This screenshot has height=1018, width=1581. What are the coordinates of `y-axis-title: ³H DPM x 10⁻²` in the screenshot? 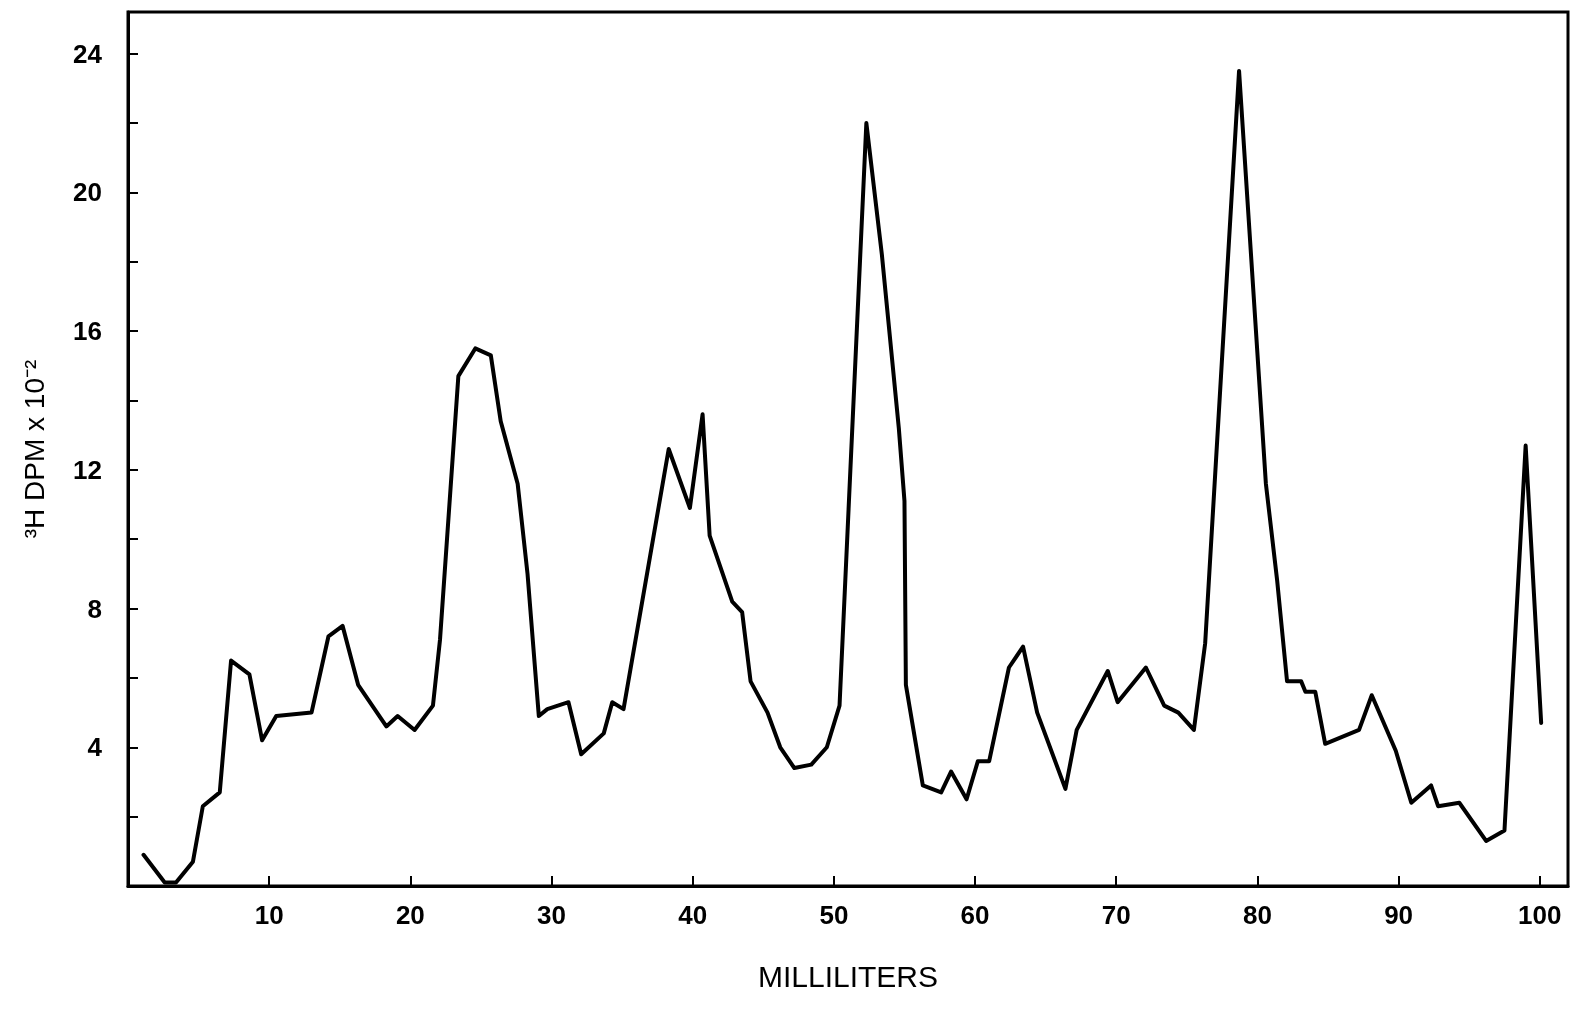 It's located at (34, 449).